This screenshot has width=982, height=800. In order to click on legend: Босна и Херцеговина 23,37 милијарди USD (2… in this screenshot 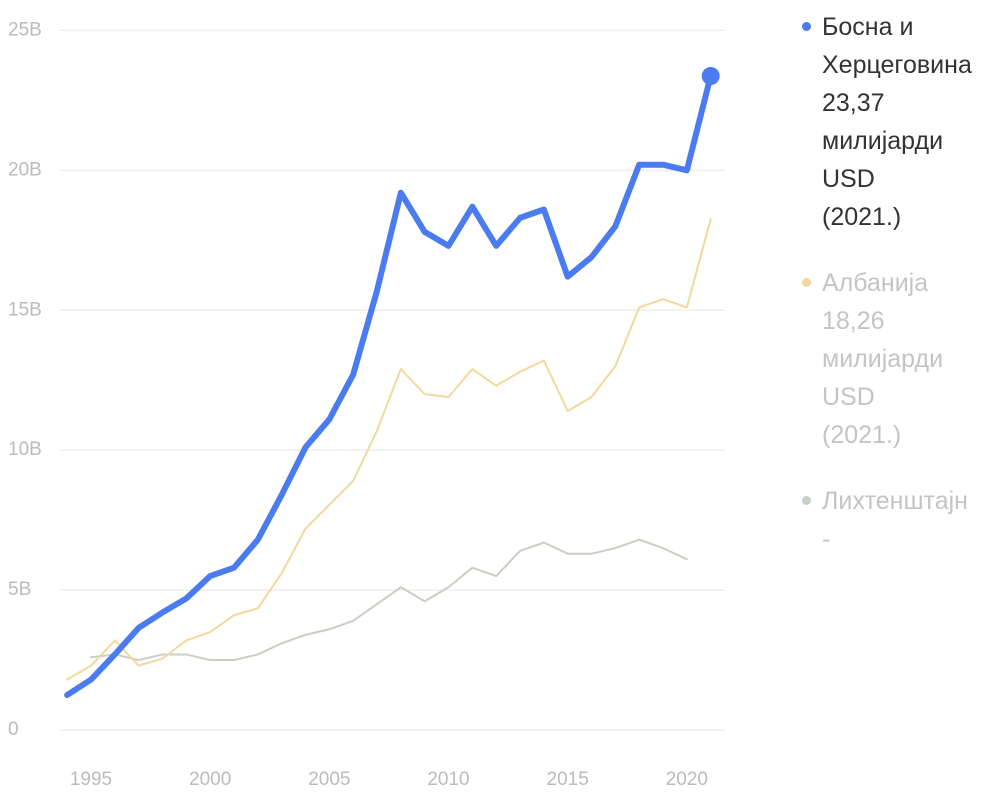, I will do `click(890, 297)`.